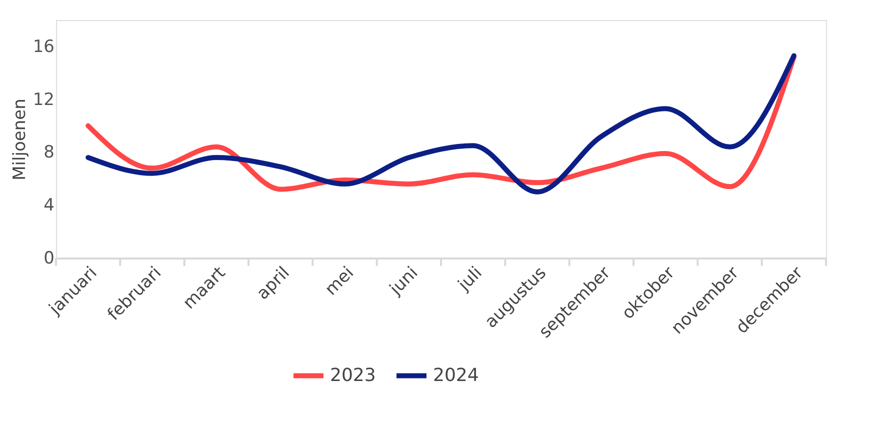 Image resolution: width=873 pixels, height=443 pixels. What do you see at coordinates (49, 206) in the screenshot?
I see `y-tick-label: 4` at bounding box center [49, 206].